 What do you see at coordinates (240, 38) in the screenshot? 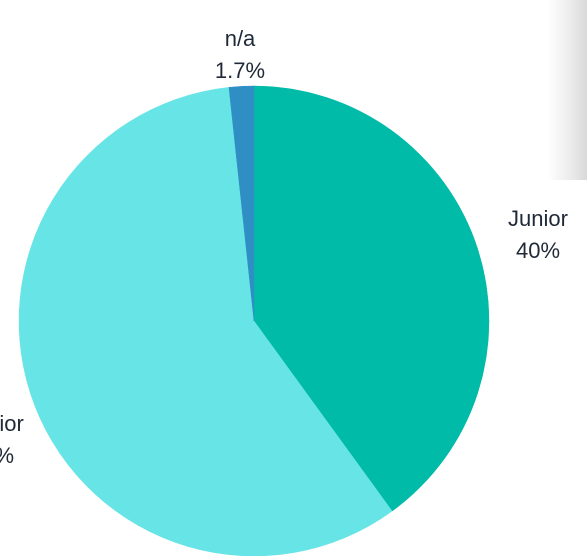
I see `slice-label-n-a: n/a` at bounding box center [240, 38].